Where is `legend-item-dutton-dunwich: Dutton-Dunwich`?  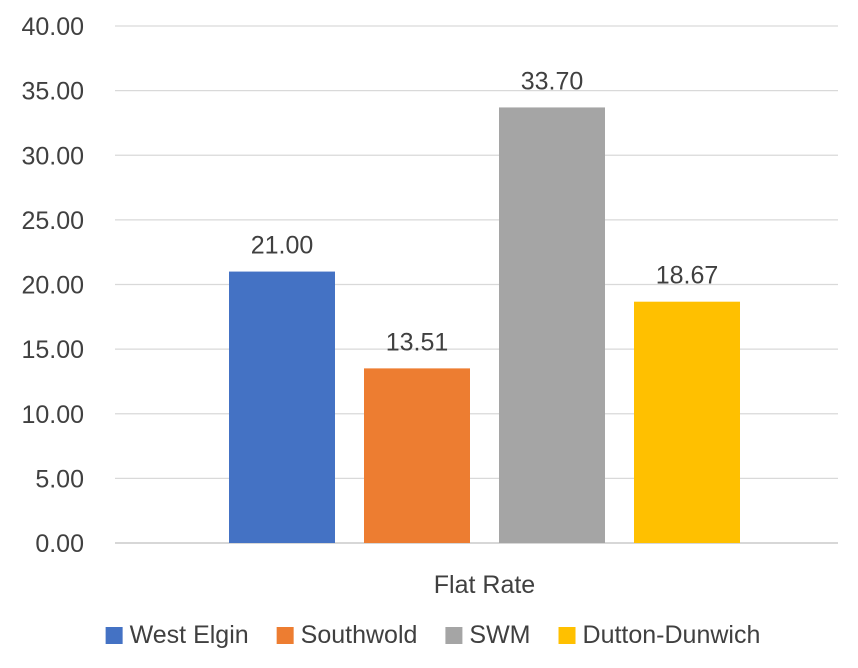 legend-item-dutton-dunwich: Dutton-Dunwich is located at coordinates (660, 635).